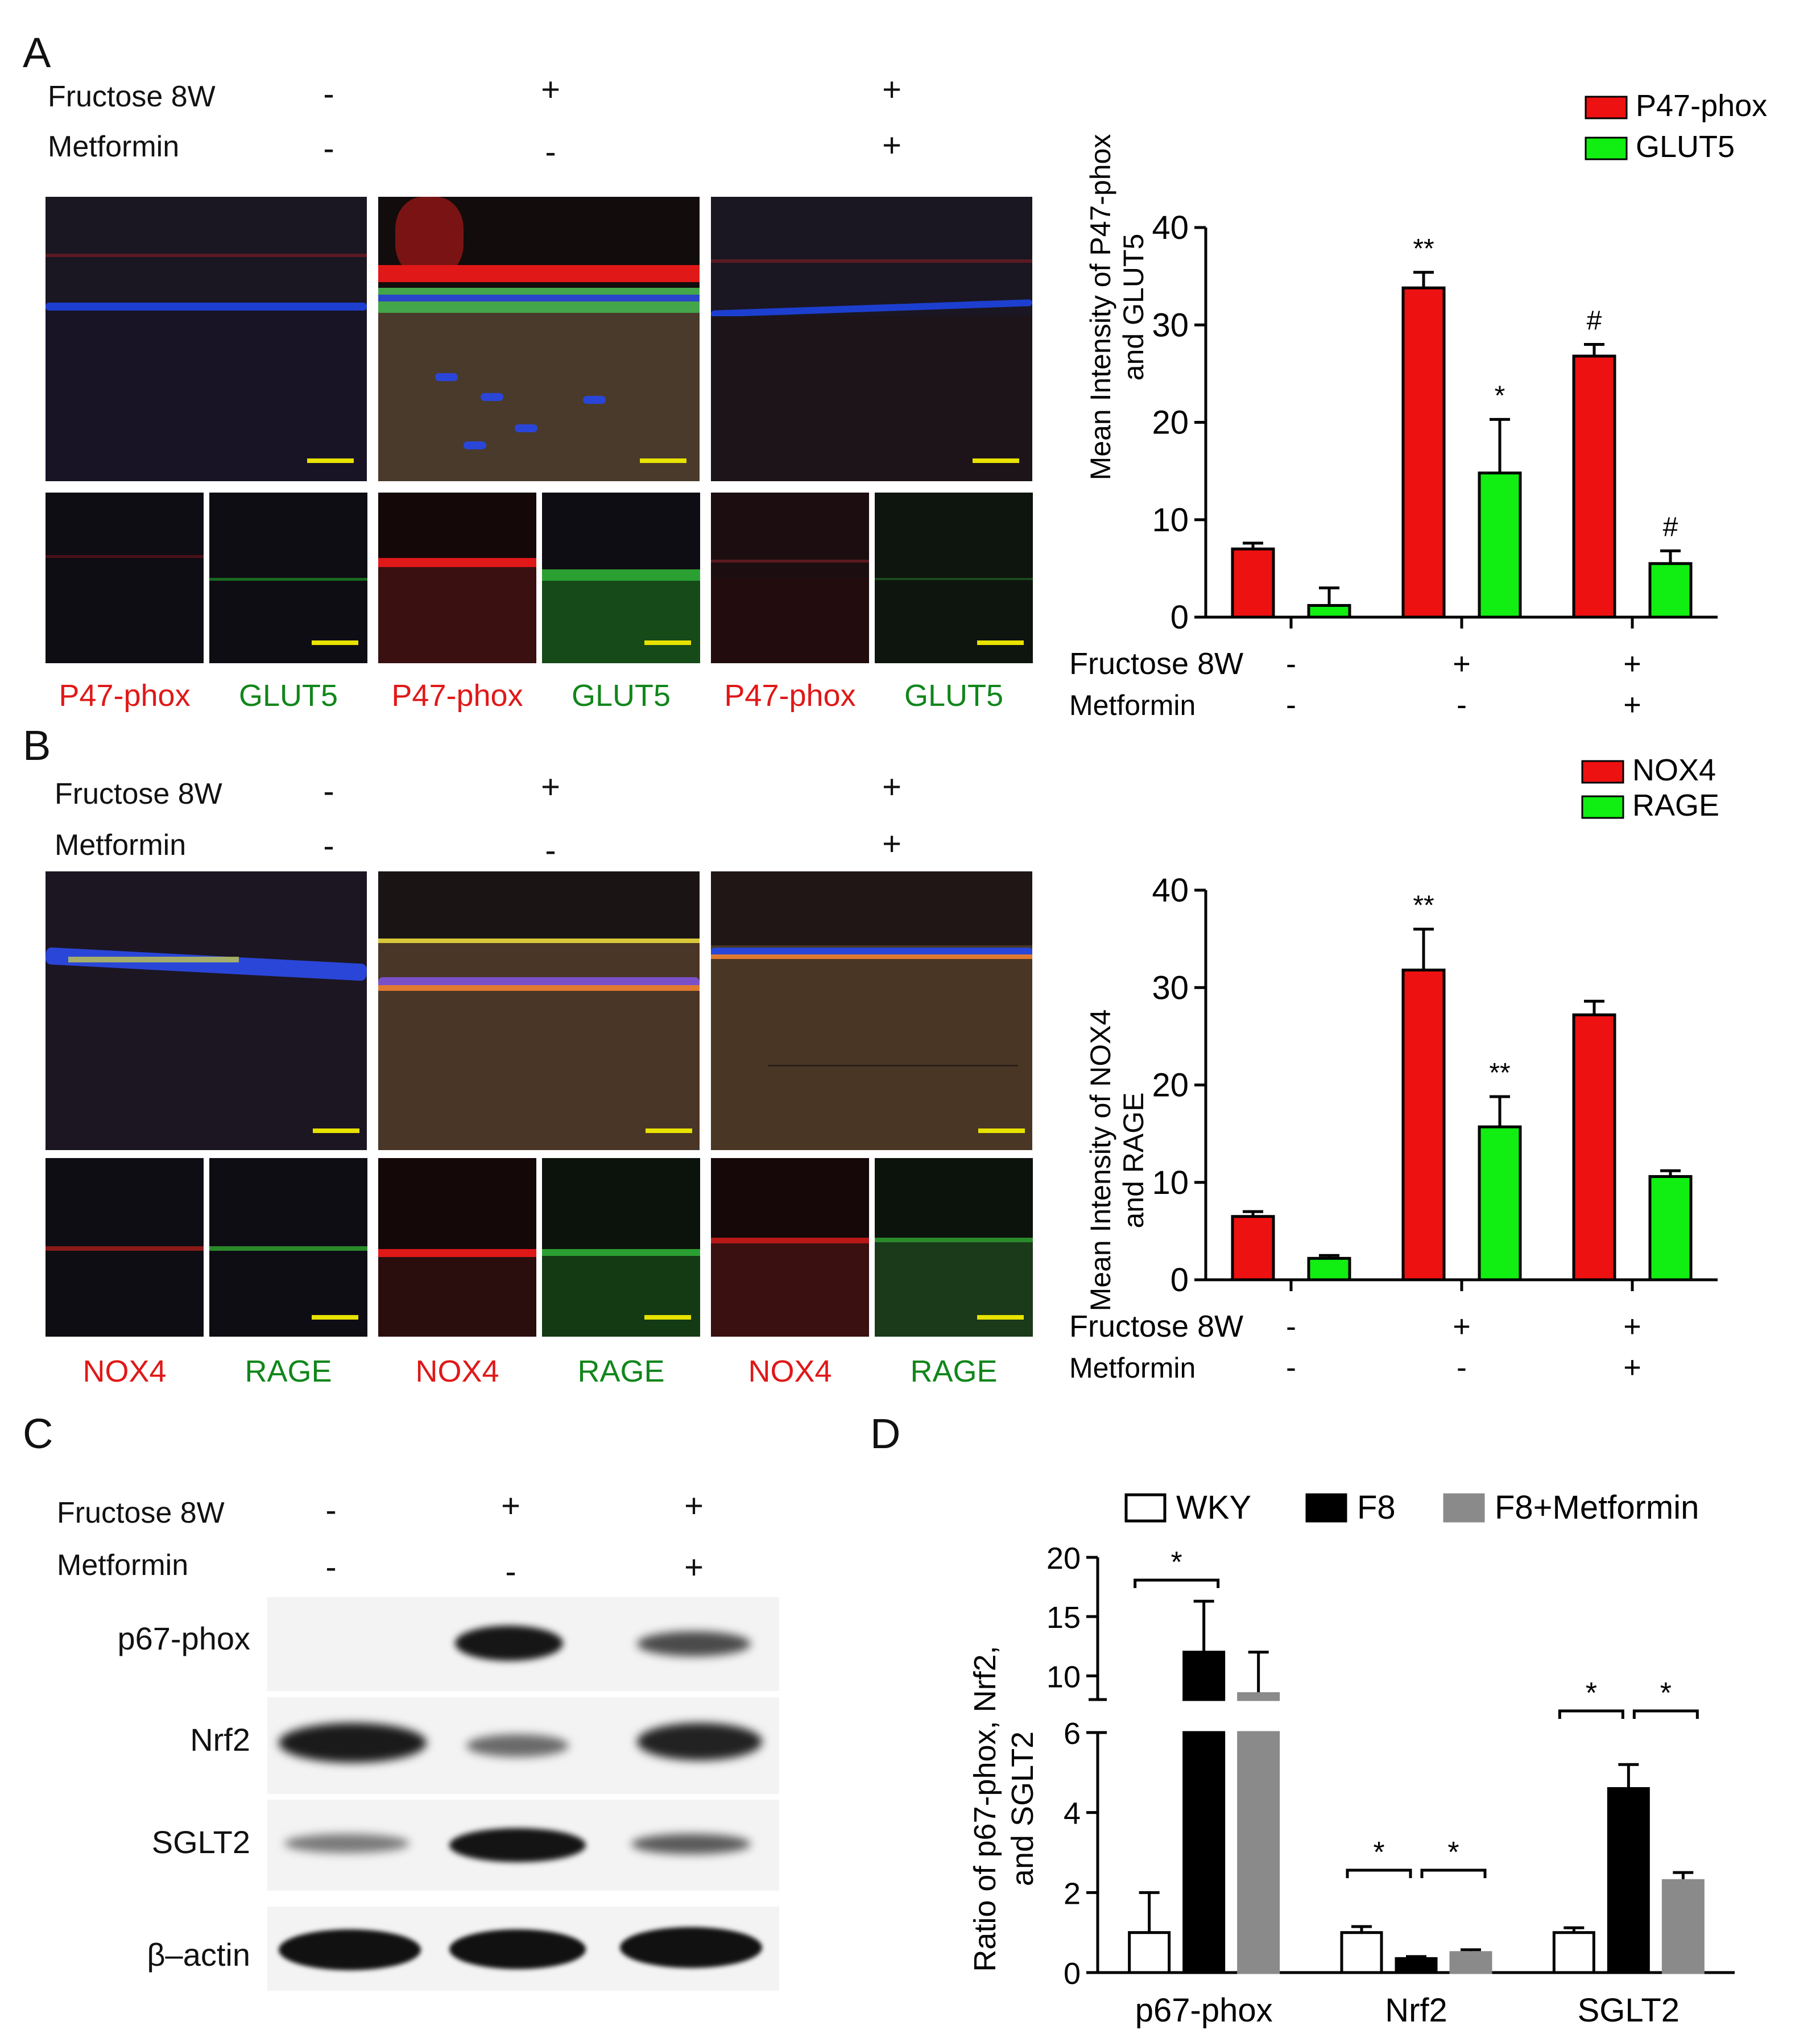 The width and height of the screenshot is (1820, 2034). What do you see at coordinates (1170, 1085) in the screenshot?
I see `y-tick-label: 20` at bounding box center [1170, 1085].